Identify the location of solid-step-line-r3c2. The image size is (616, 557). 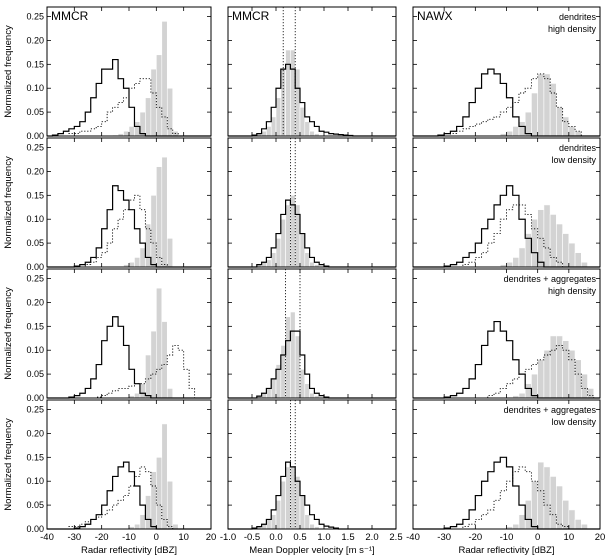
(312, 364).